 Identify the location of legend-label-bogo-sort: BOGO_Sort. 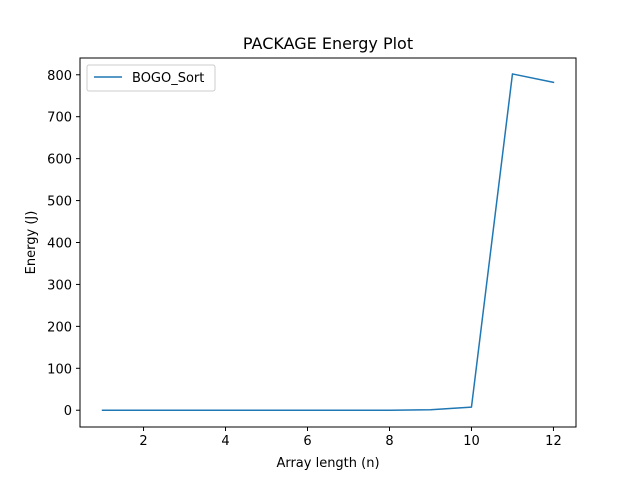
(168, 78).